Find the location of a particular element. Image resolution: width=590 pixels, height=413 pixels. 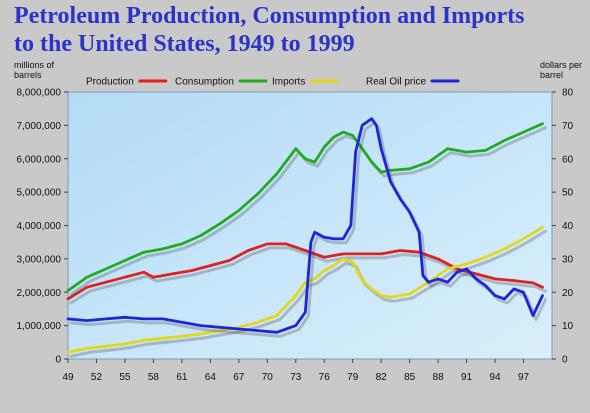

x-axis-tick-label: 76 is located at coordinates (325, 377).